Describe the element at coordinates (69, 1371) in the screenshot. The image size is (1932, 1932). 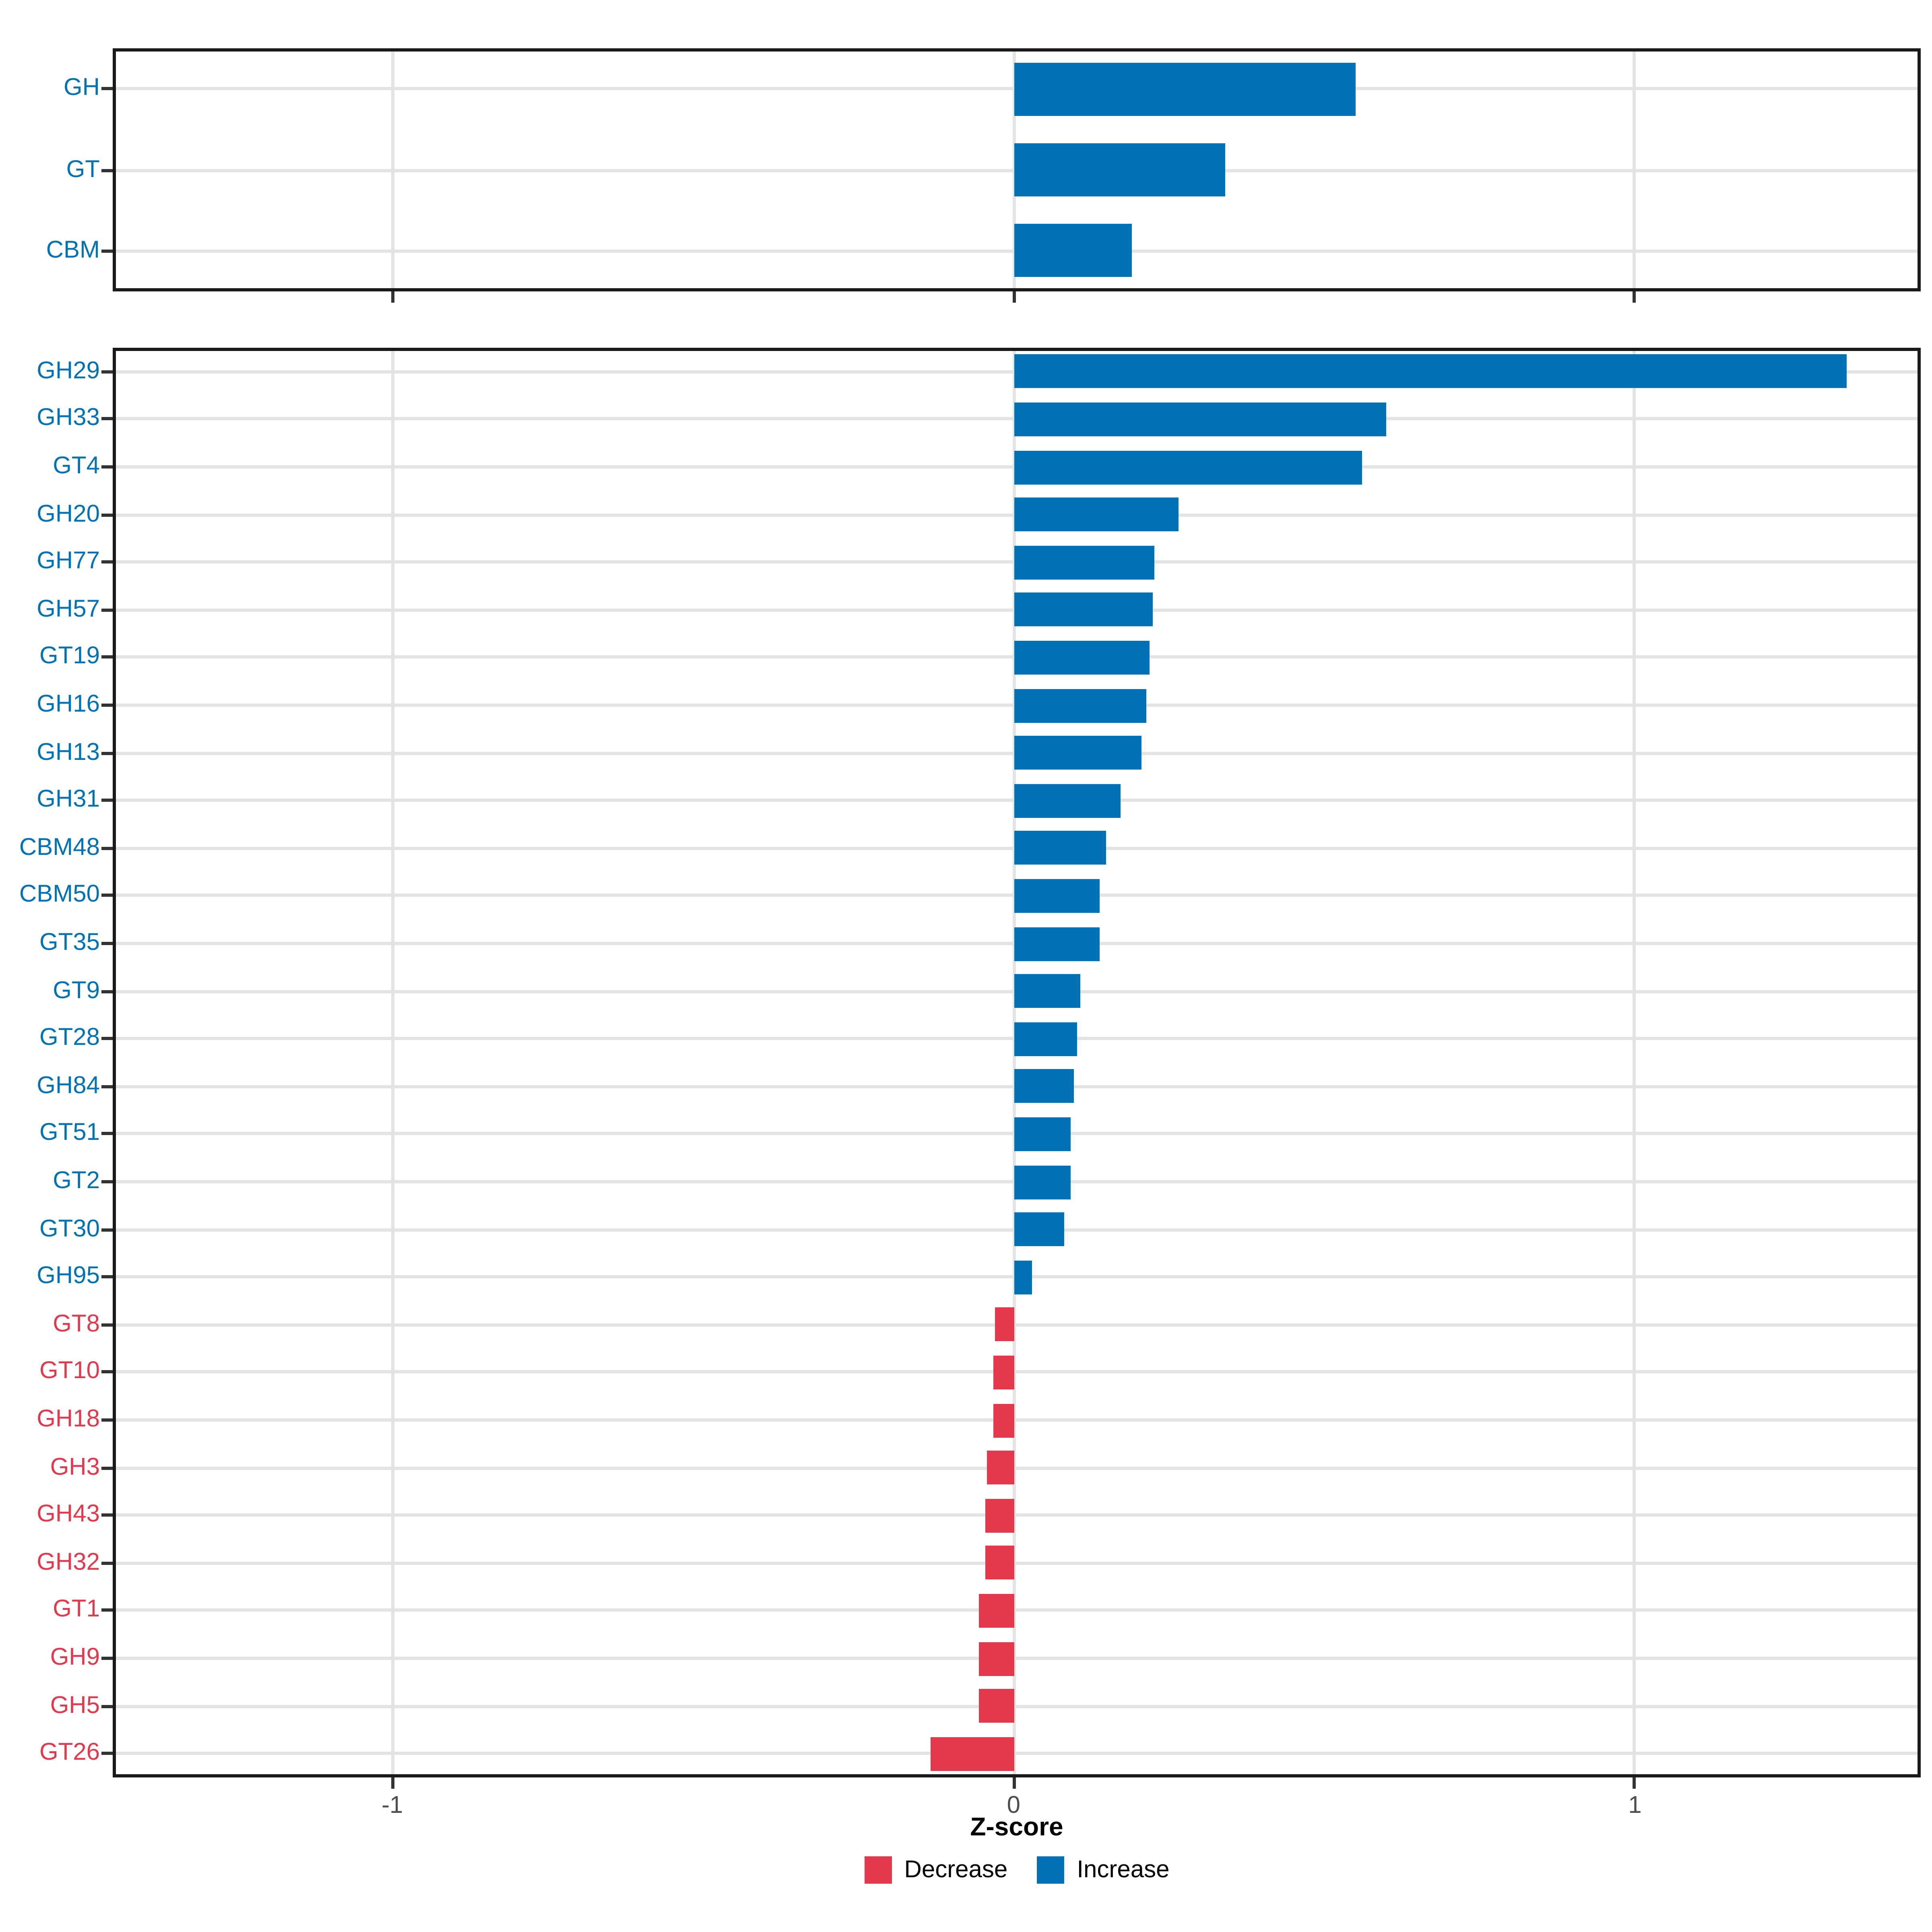
I see `category-label-GT10: GT10` at that location.